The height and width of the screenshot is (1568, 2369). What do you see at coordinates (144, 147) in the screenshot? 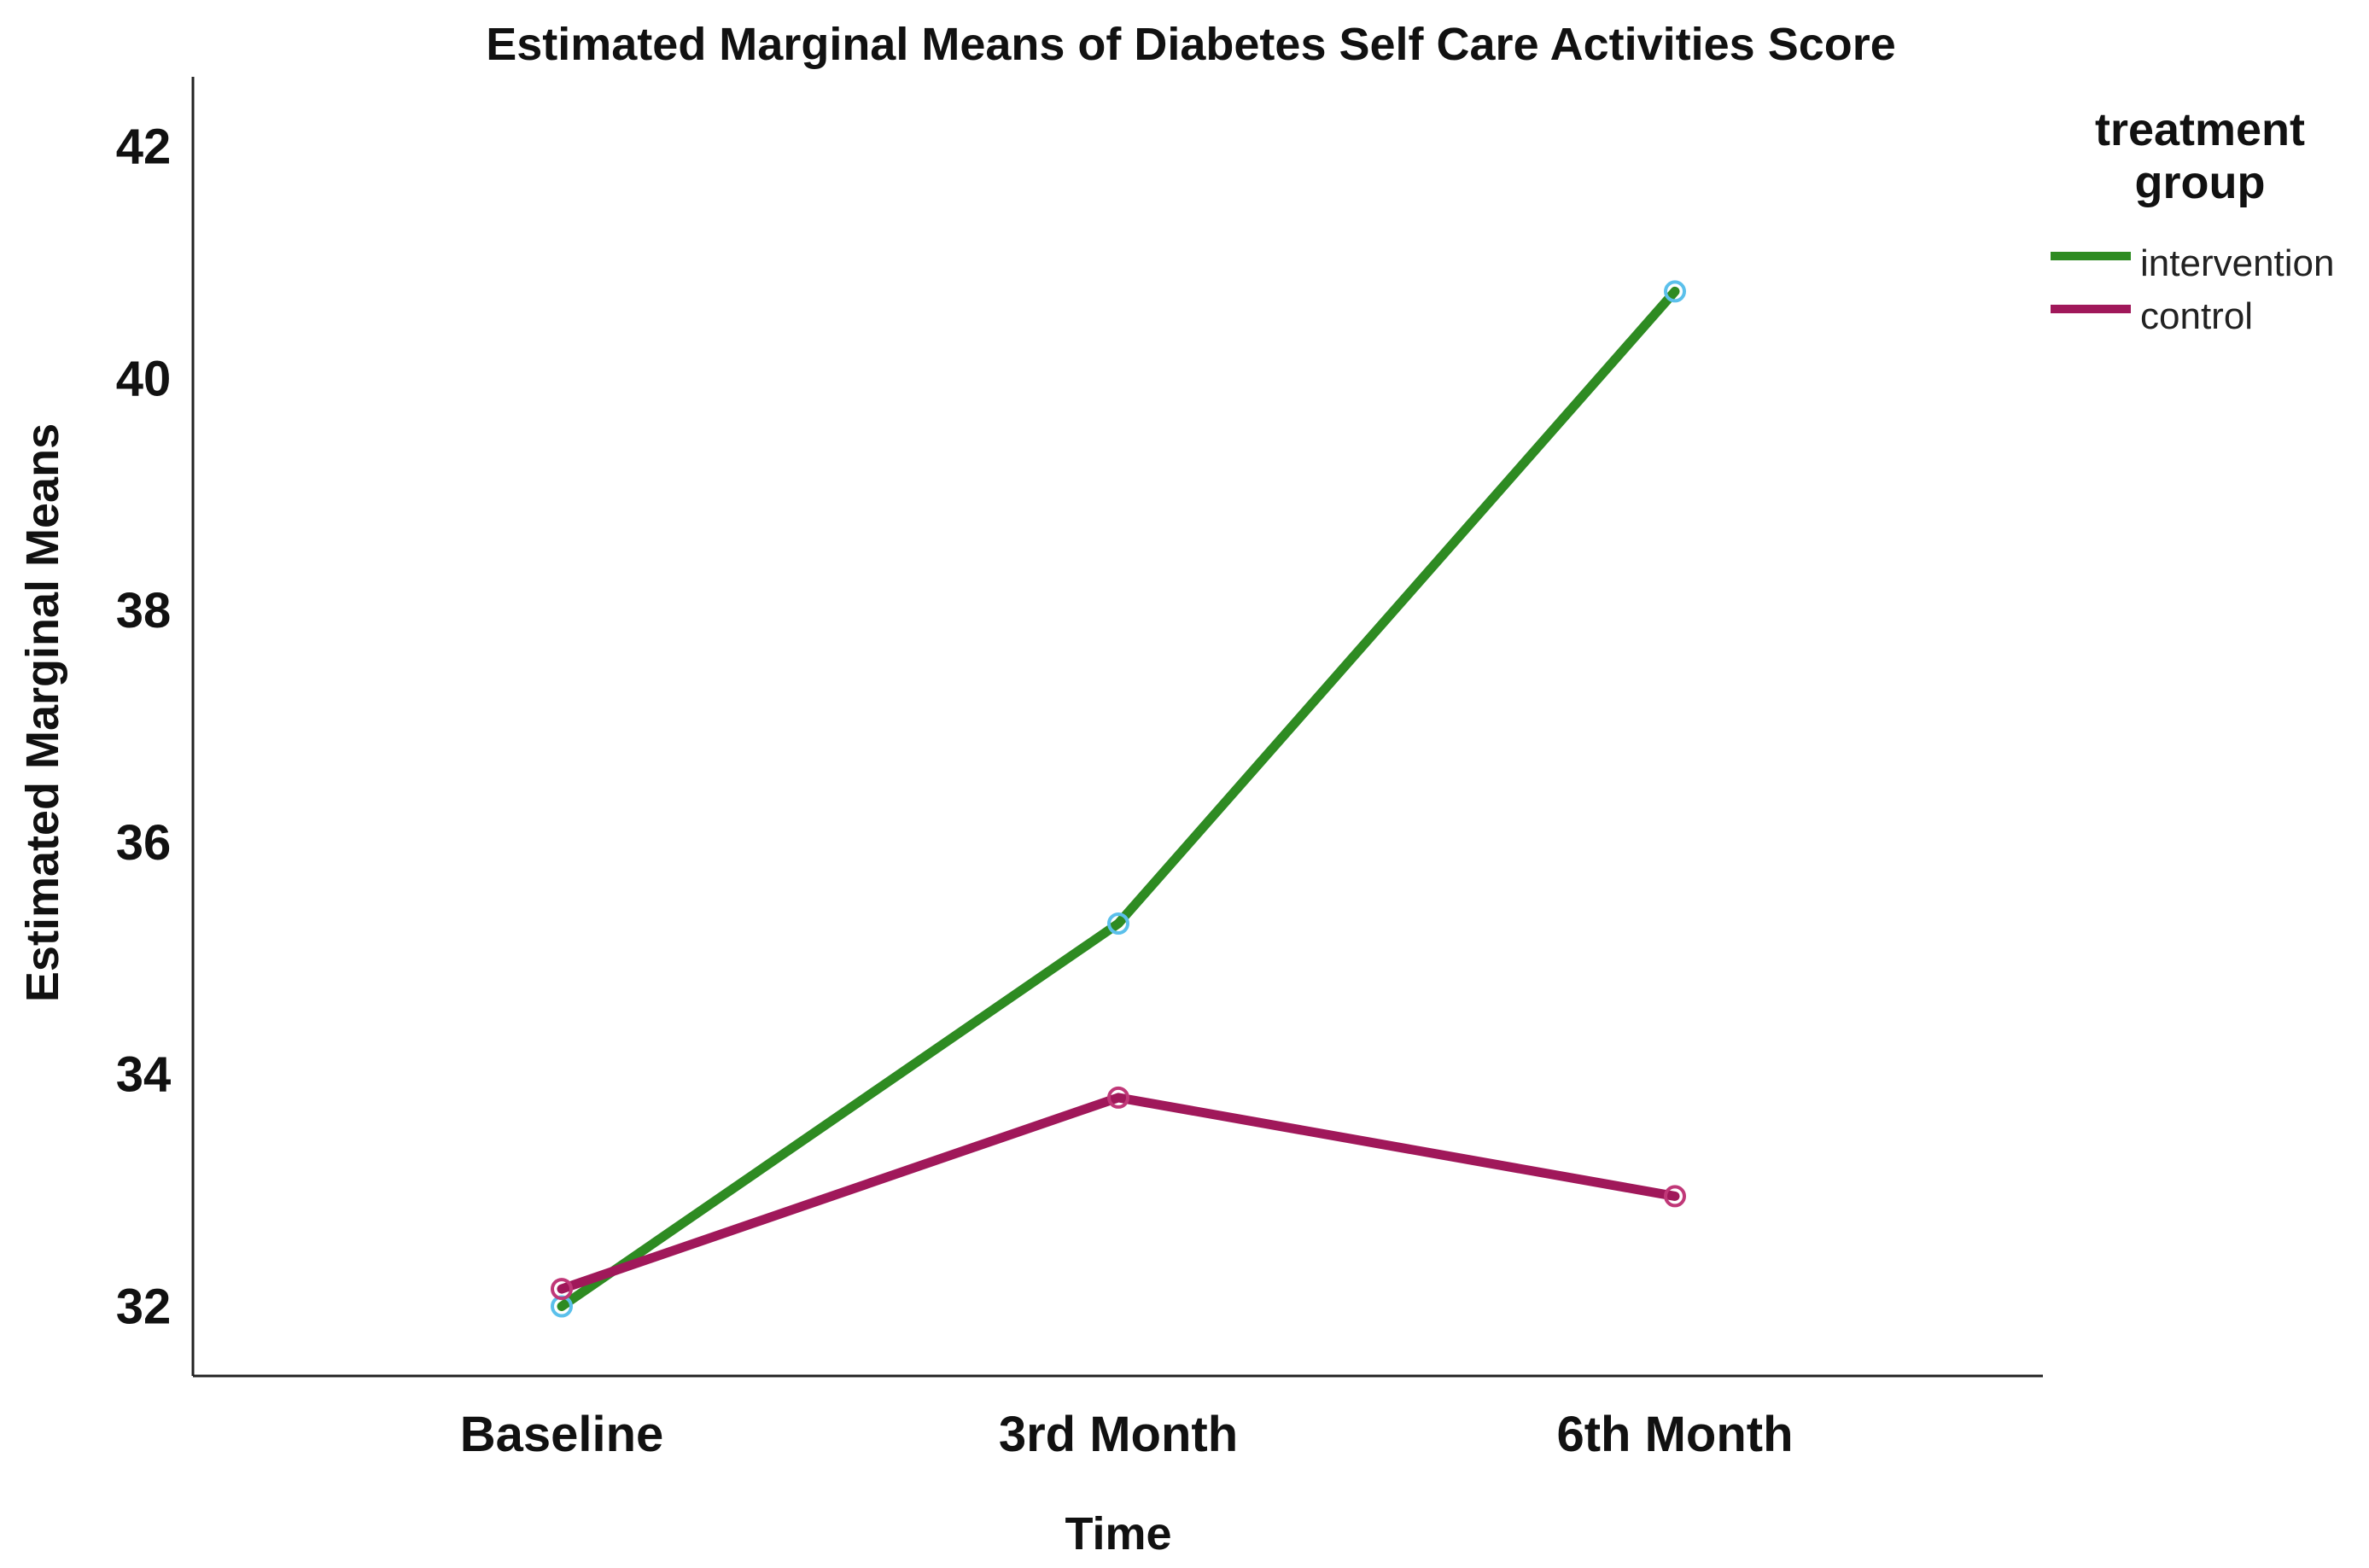
I see `y-tick-label: 42` at bounding box center [144, 147].